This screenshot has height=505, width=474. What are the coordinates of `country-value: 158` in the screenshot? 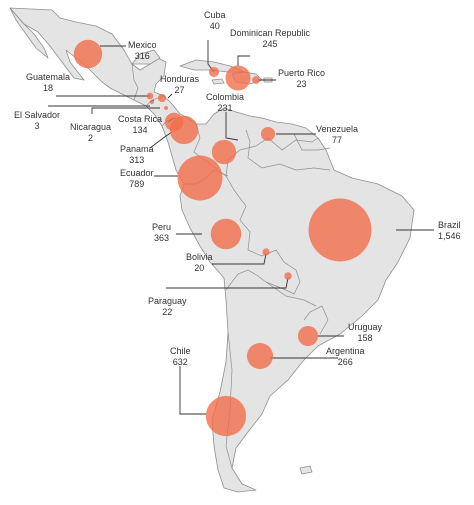 It's located at (365, 338).